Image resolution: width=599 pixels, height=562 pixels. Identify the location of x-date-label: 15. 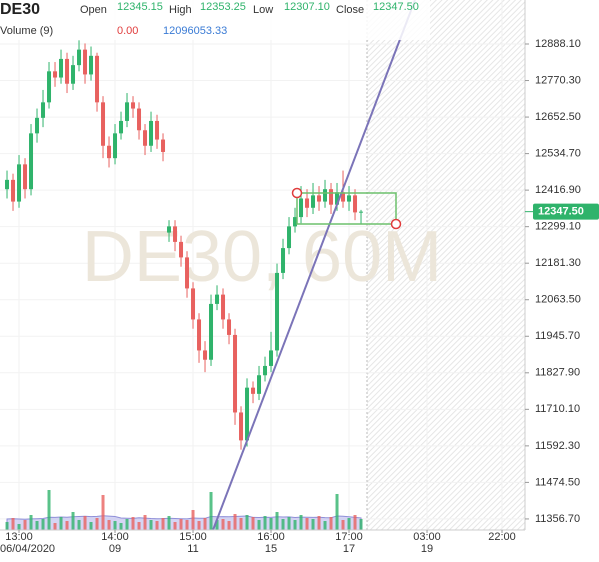
(271, 549).